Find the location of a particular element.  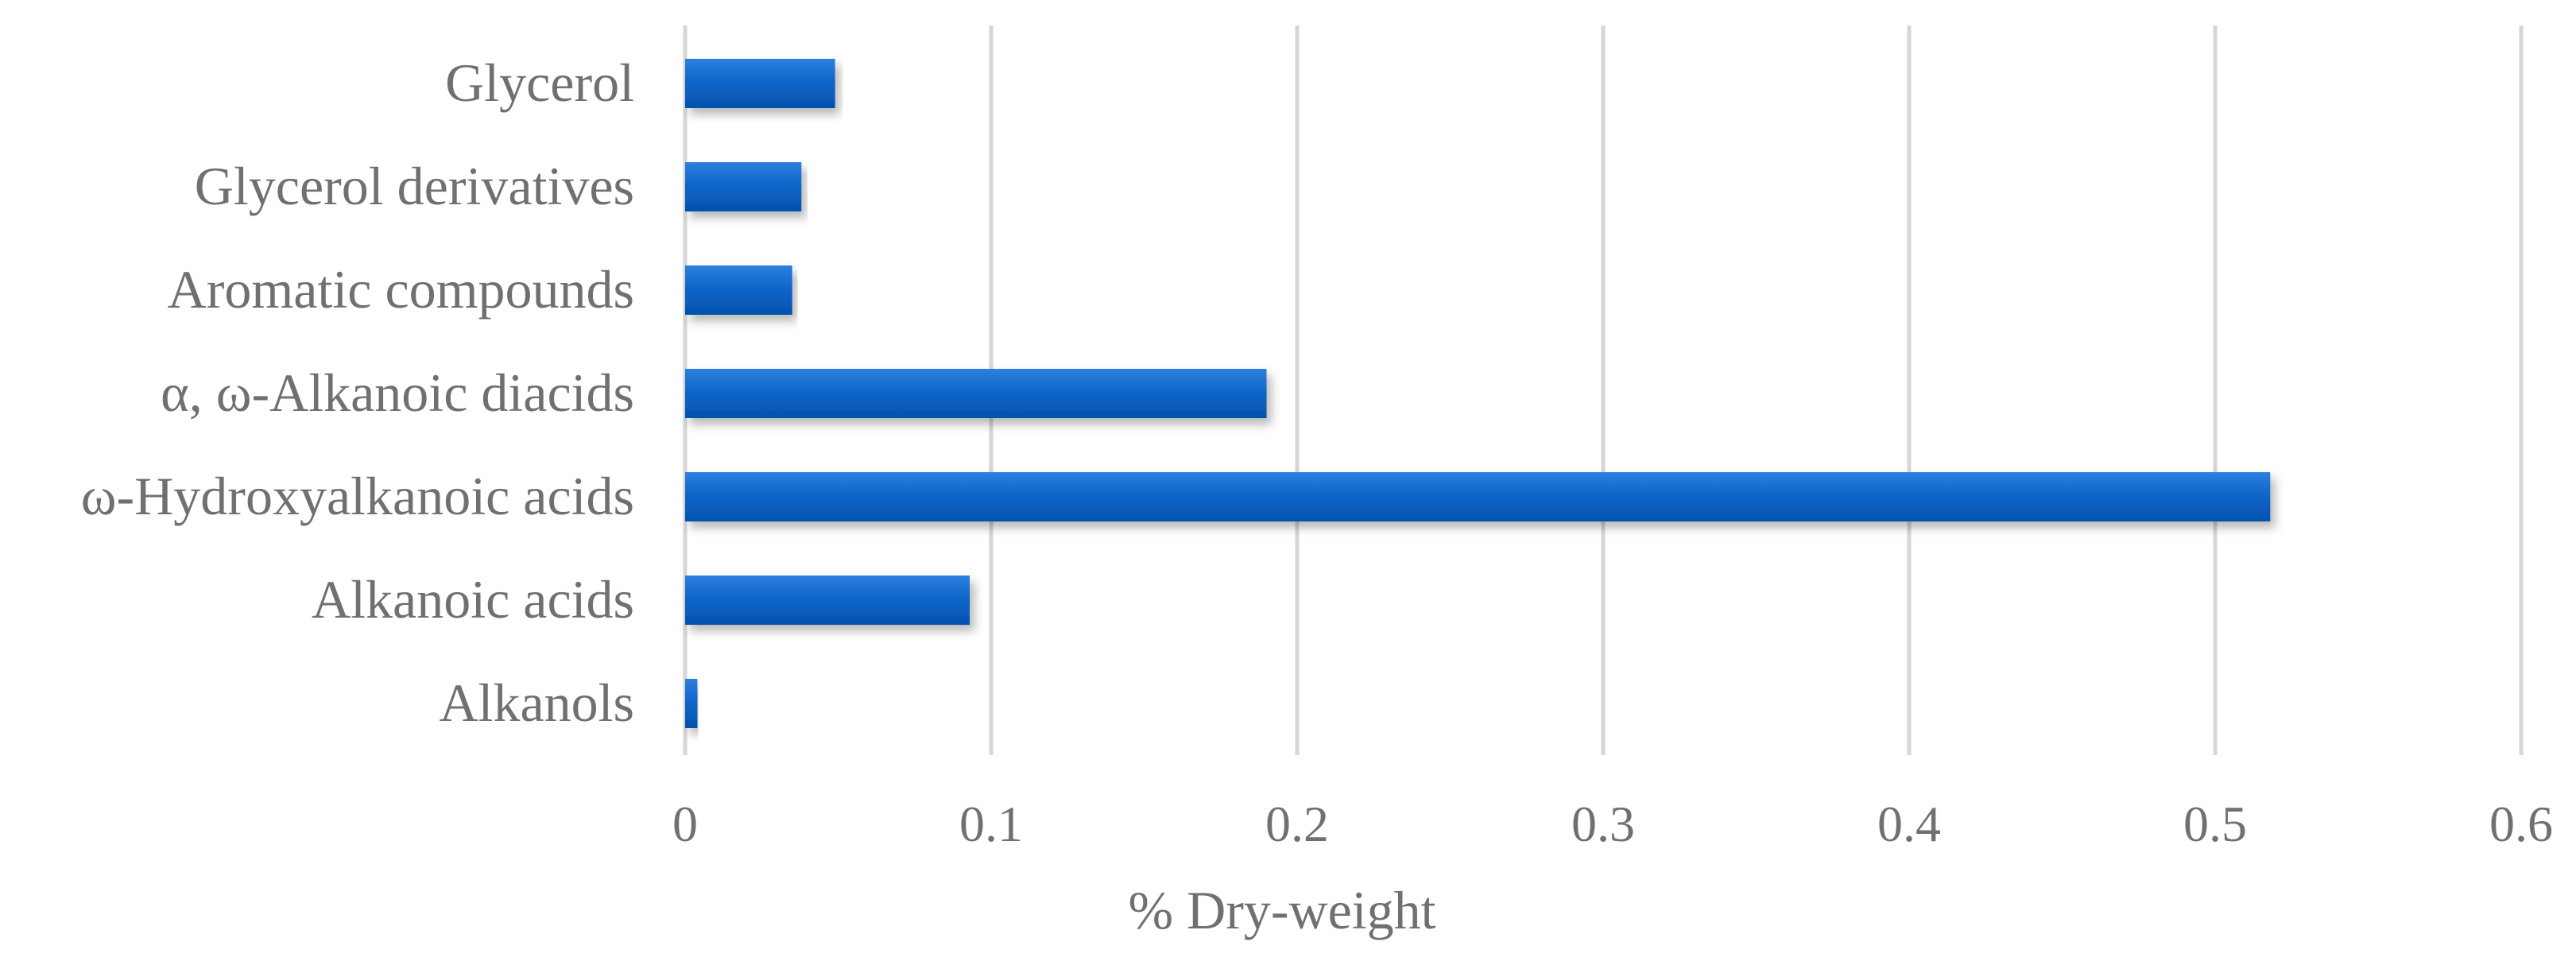

category-label: Glycerol derivatives is located at coordinates (414, 186).